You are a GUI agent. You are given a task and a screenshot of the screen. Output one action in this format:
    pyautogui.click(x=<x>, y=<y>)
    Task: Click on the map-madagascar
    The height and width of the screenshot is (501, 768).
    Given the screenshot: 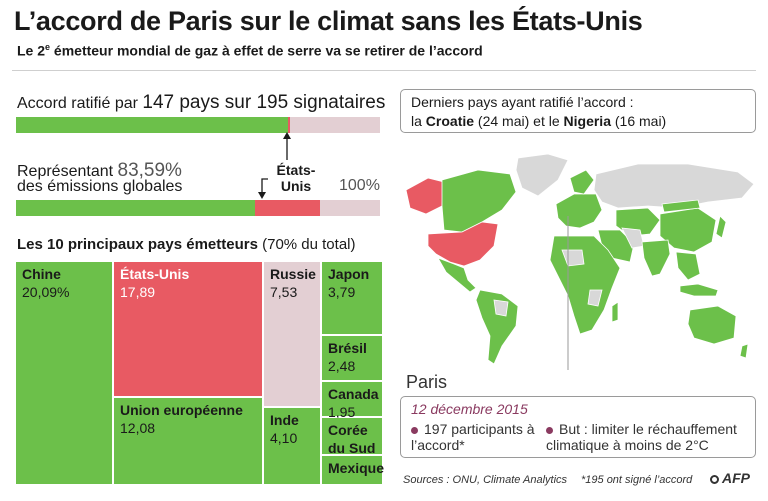 What is the action you would take?
    pyautogui.click(x=615, y=312)
    